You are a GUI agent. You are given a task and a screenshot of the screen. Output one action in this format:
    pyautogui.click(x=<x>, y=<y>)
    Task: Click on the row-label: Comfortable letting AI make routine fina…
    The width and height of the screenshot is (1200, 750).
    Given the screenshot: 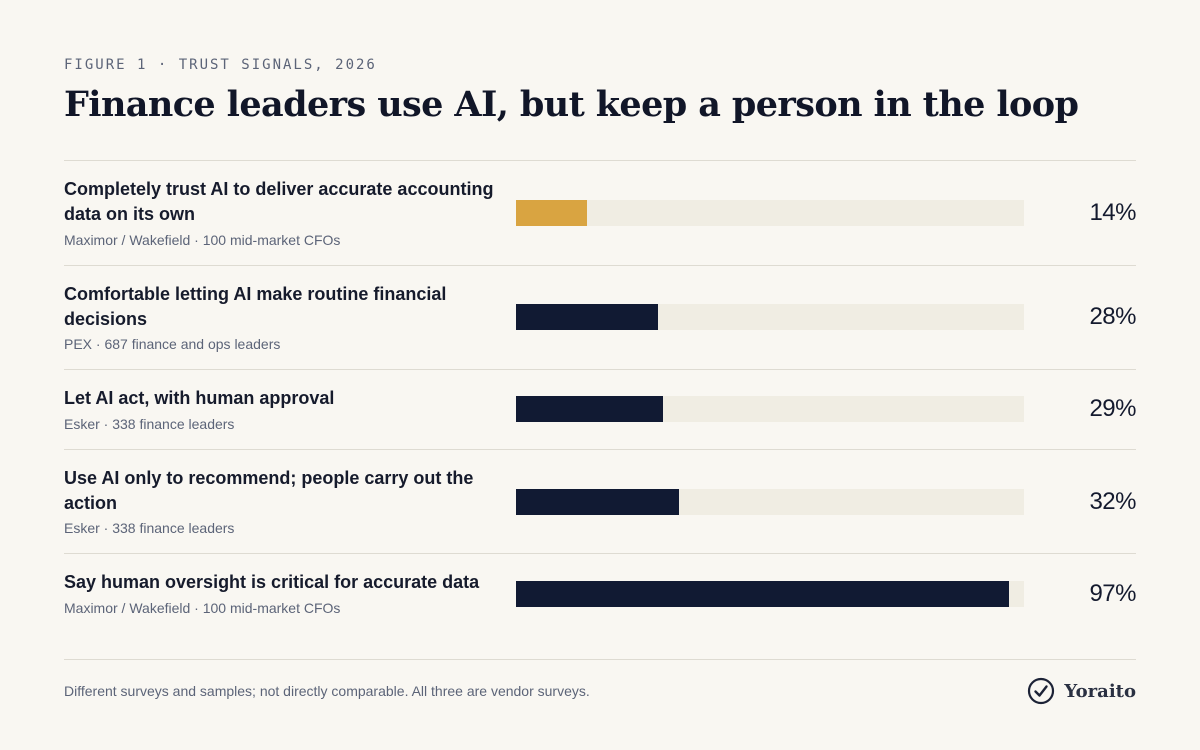 What is the action you would take?
    pyautogui.click(x=255, y=306)
    